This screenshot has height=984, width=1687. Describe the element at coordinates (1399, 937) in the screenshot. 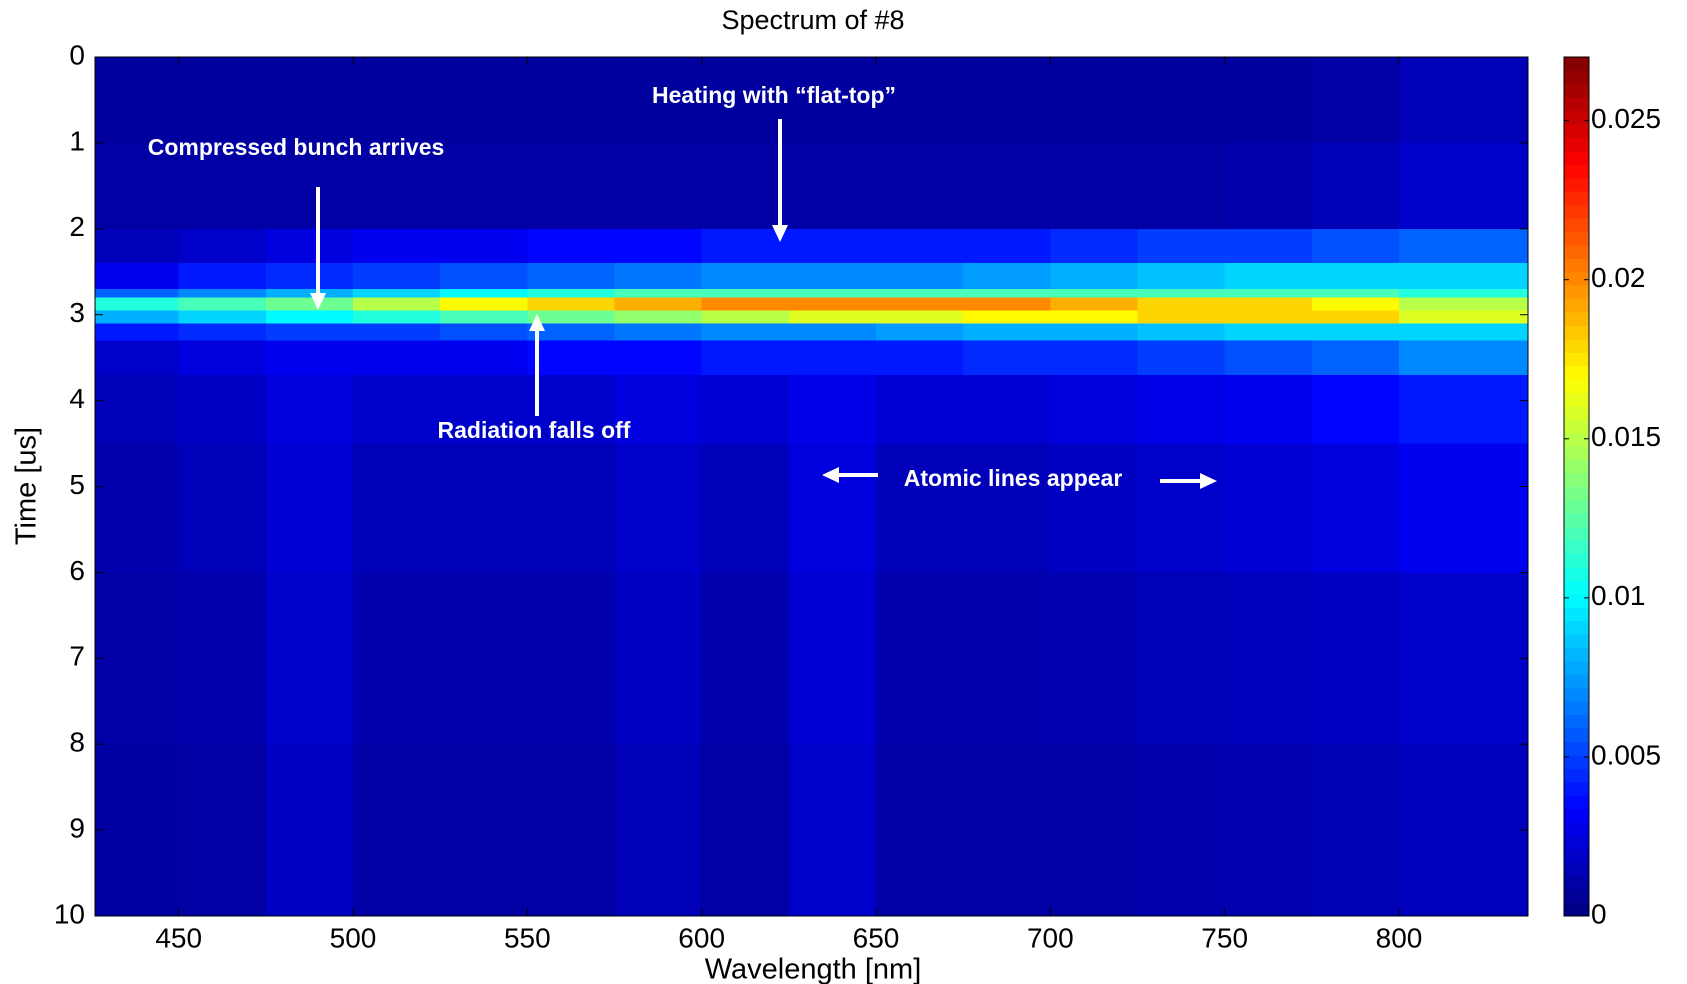

I see `x-tick-label: 800` at that location.